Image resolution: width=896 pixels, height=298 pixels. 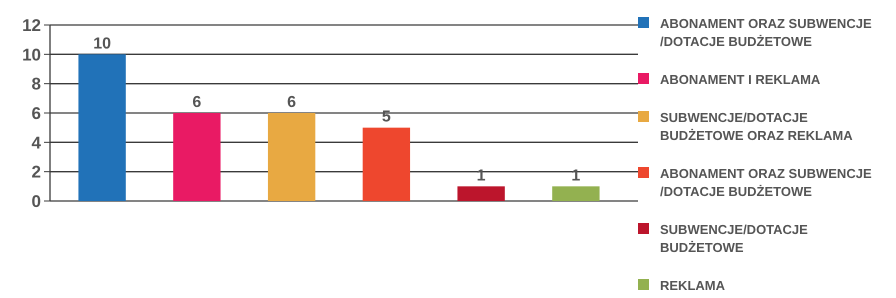 I want to click on y-tick-label: 8, so click(x=36, y=84).